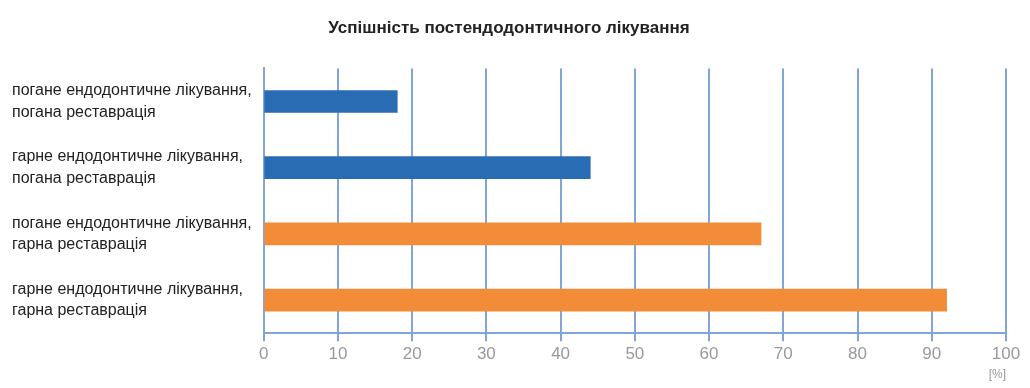 This screenshot has width=1030, height=388. Describe the element at coordinates (997, 374) in the screenshot. I see `x-axis-title: [%]` at that location.